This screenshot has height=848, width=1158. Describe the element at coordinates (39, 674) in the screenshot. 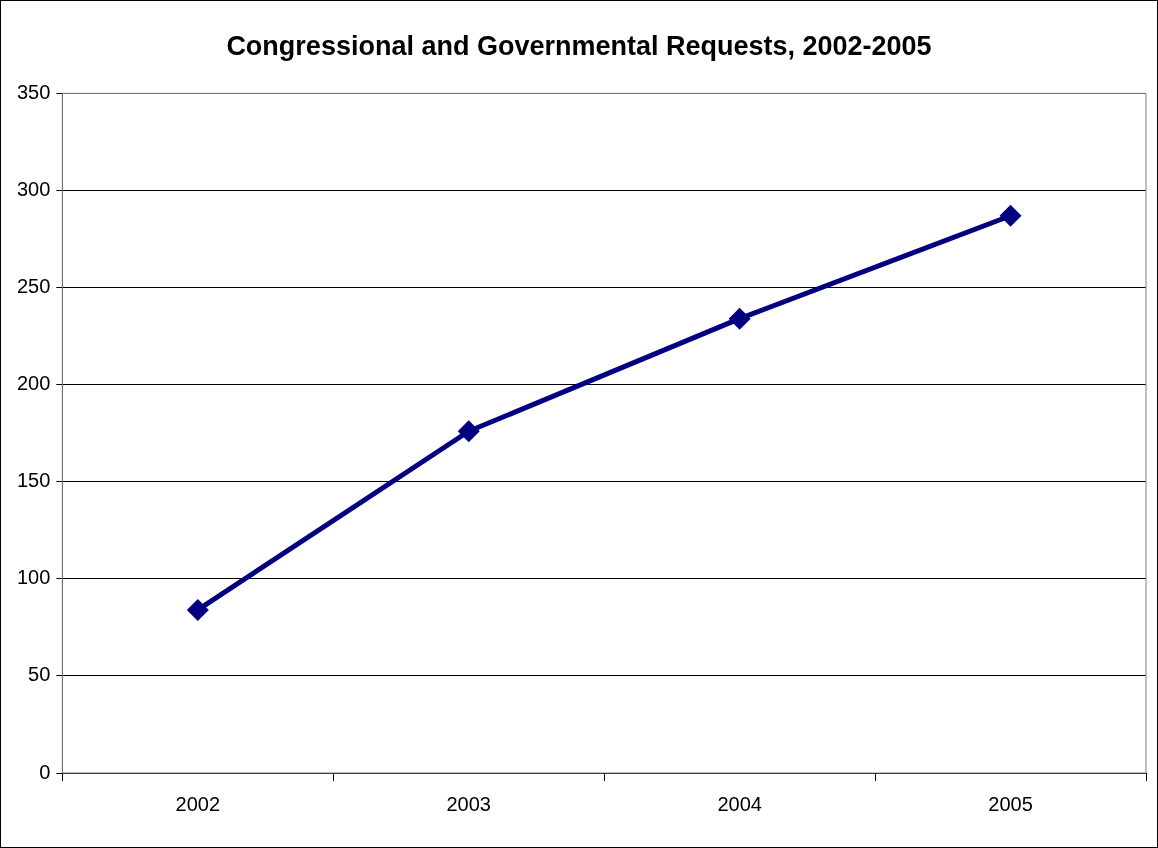

I see `y-tick-label: 50` at that location.